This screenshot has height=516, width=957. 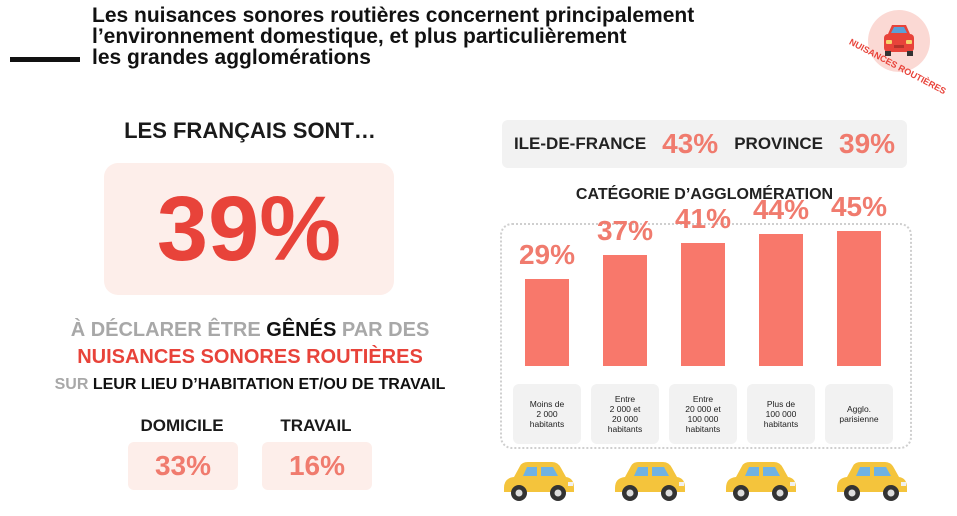 I want to click on bar-value-label: 44%, so click(x=781, y=209).